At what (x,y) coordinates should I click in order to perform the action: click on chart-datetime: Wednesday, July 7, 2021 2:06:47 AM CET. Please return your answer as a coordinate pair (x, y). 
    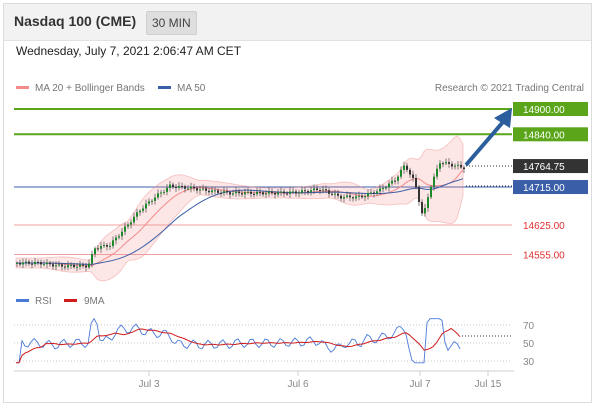
    Looking at the image, I should click on (129, 51).